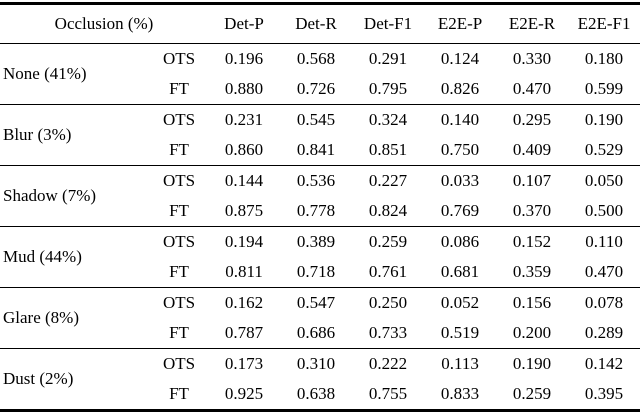 The image size is (640, 419). What do you see at coordinates (532, 271) in the screenshot?
I see `metric-value: 0.359` at bounding box center [532, 271].